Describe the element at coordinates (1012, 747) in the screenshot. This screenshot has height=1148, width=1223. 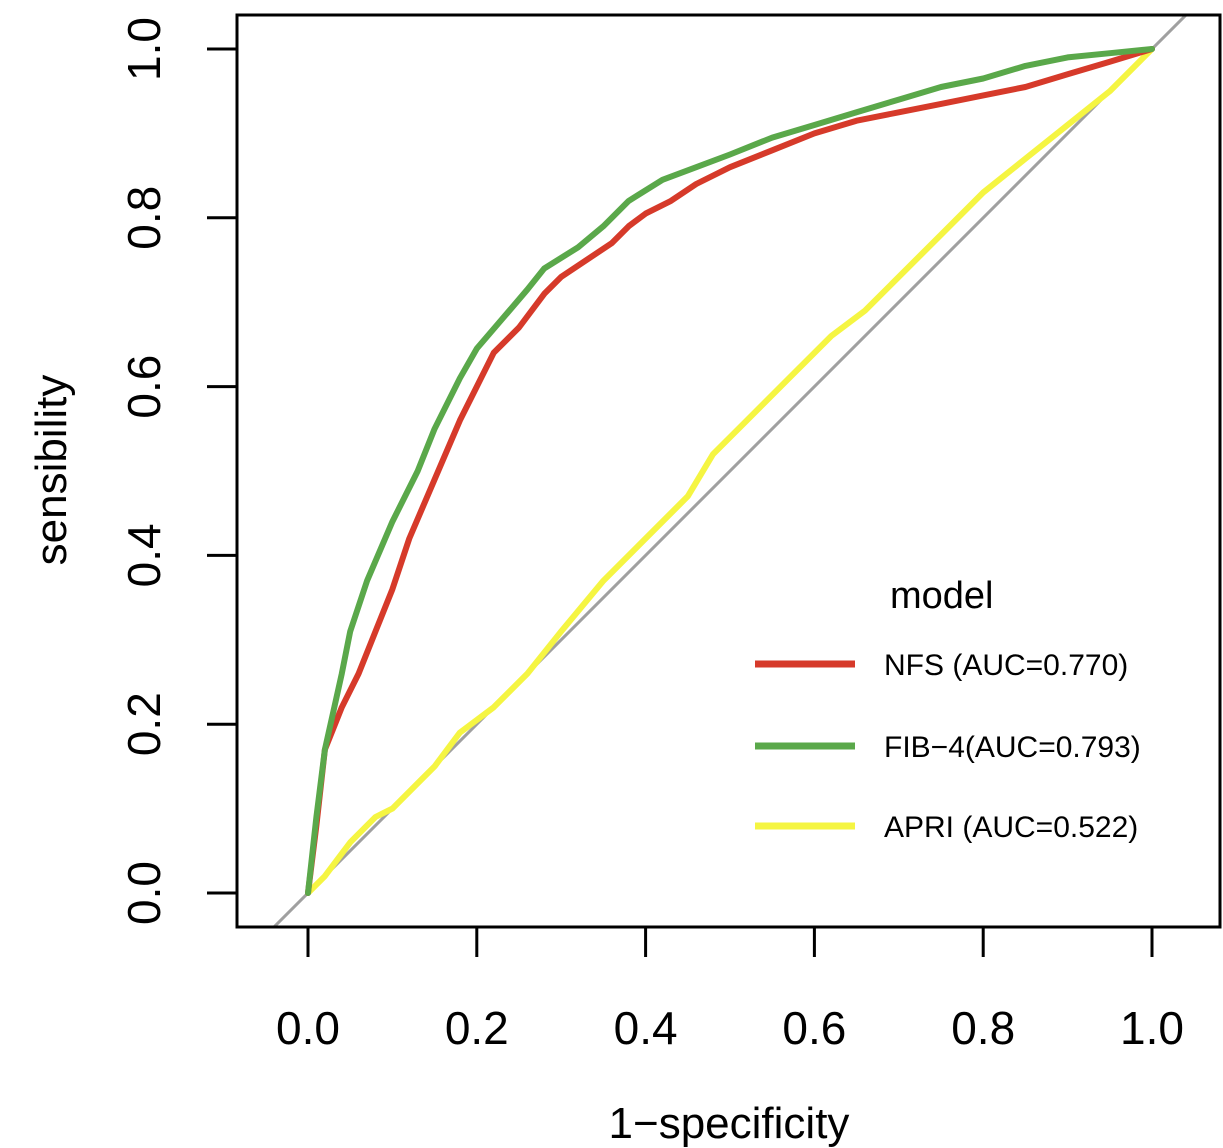
I see `legend-label-1: FIB−4(AUC=0.793)` at that location.